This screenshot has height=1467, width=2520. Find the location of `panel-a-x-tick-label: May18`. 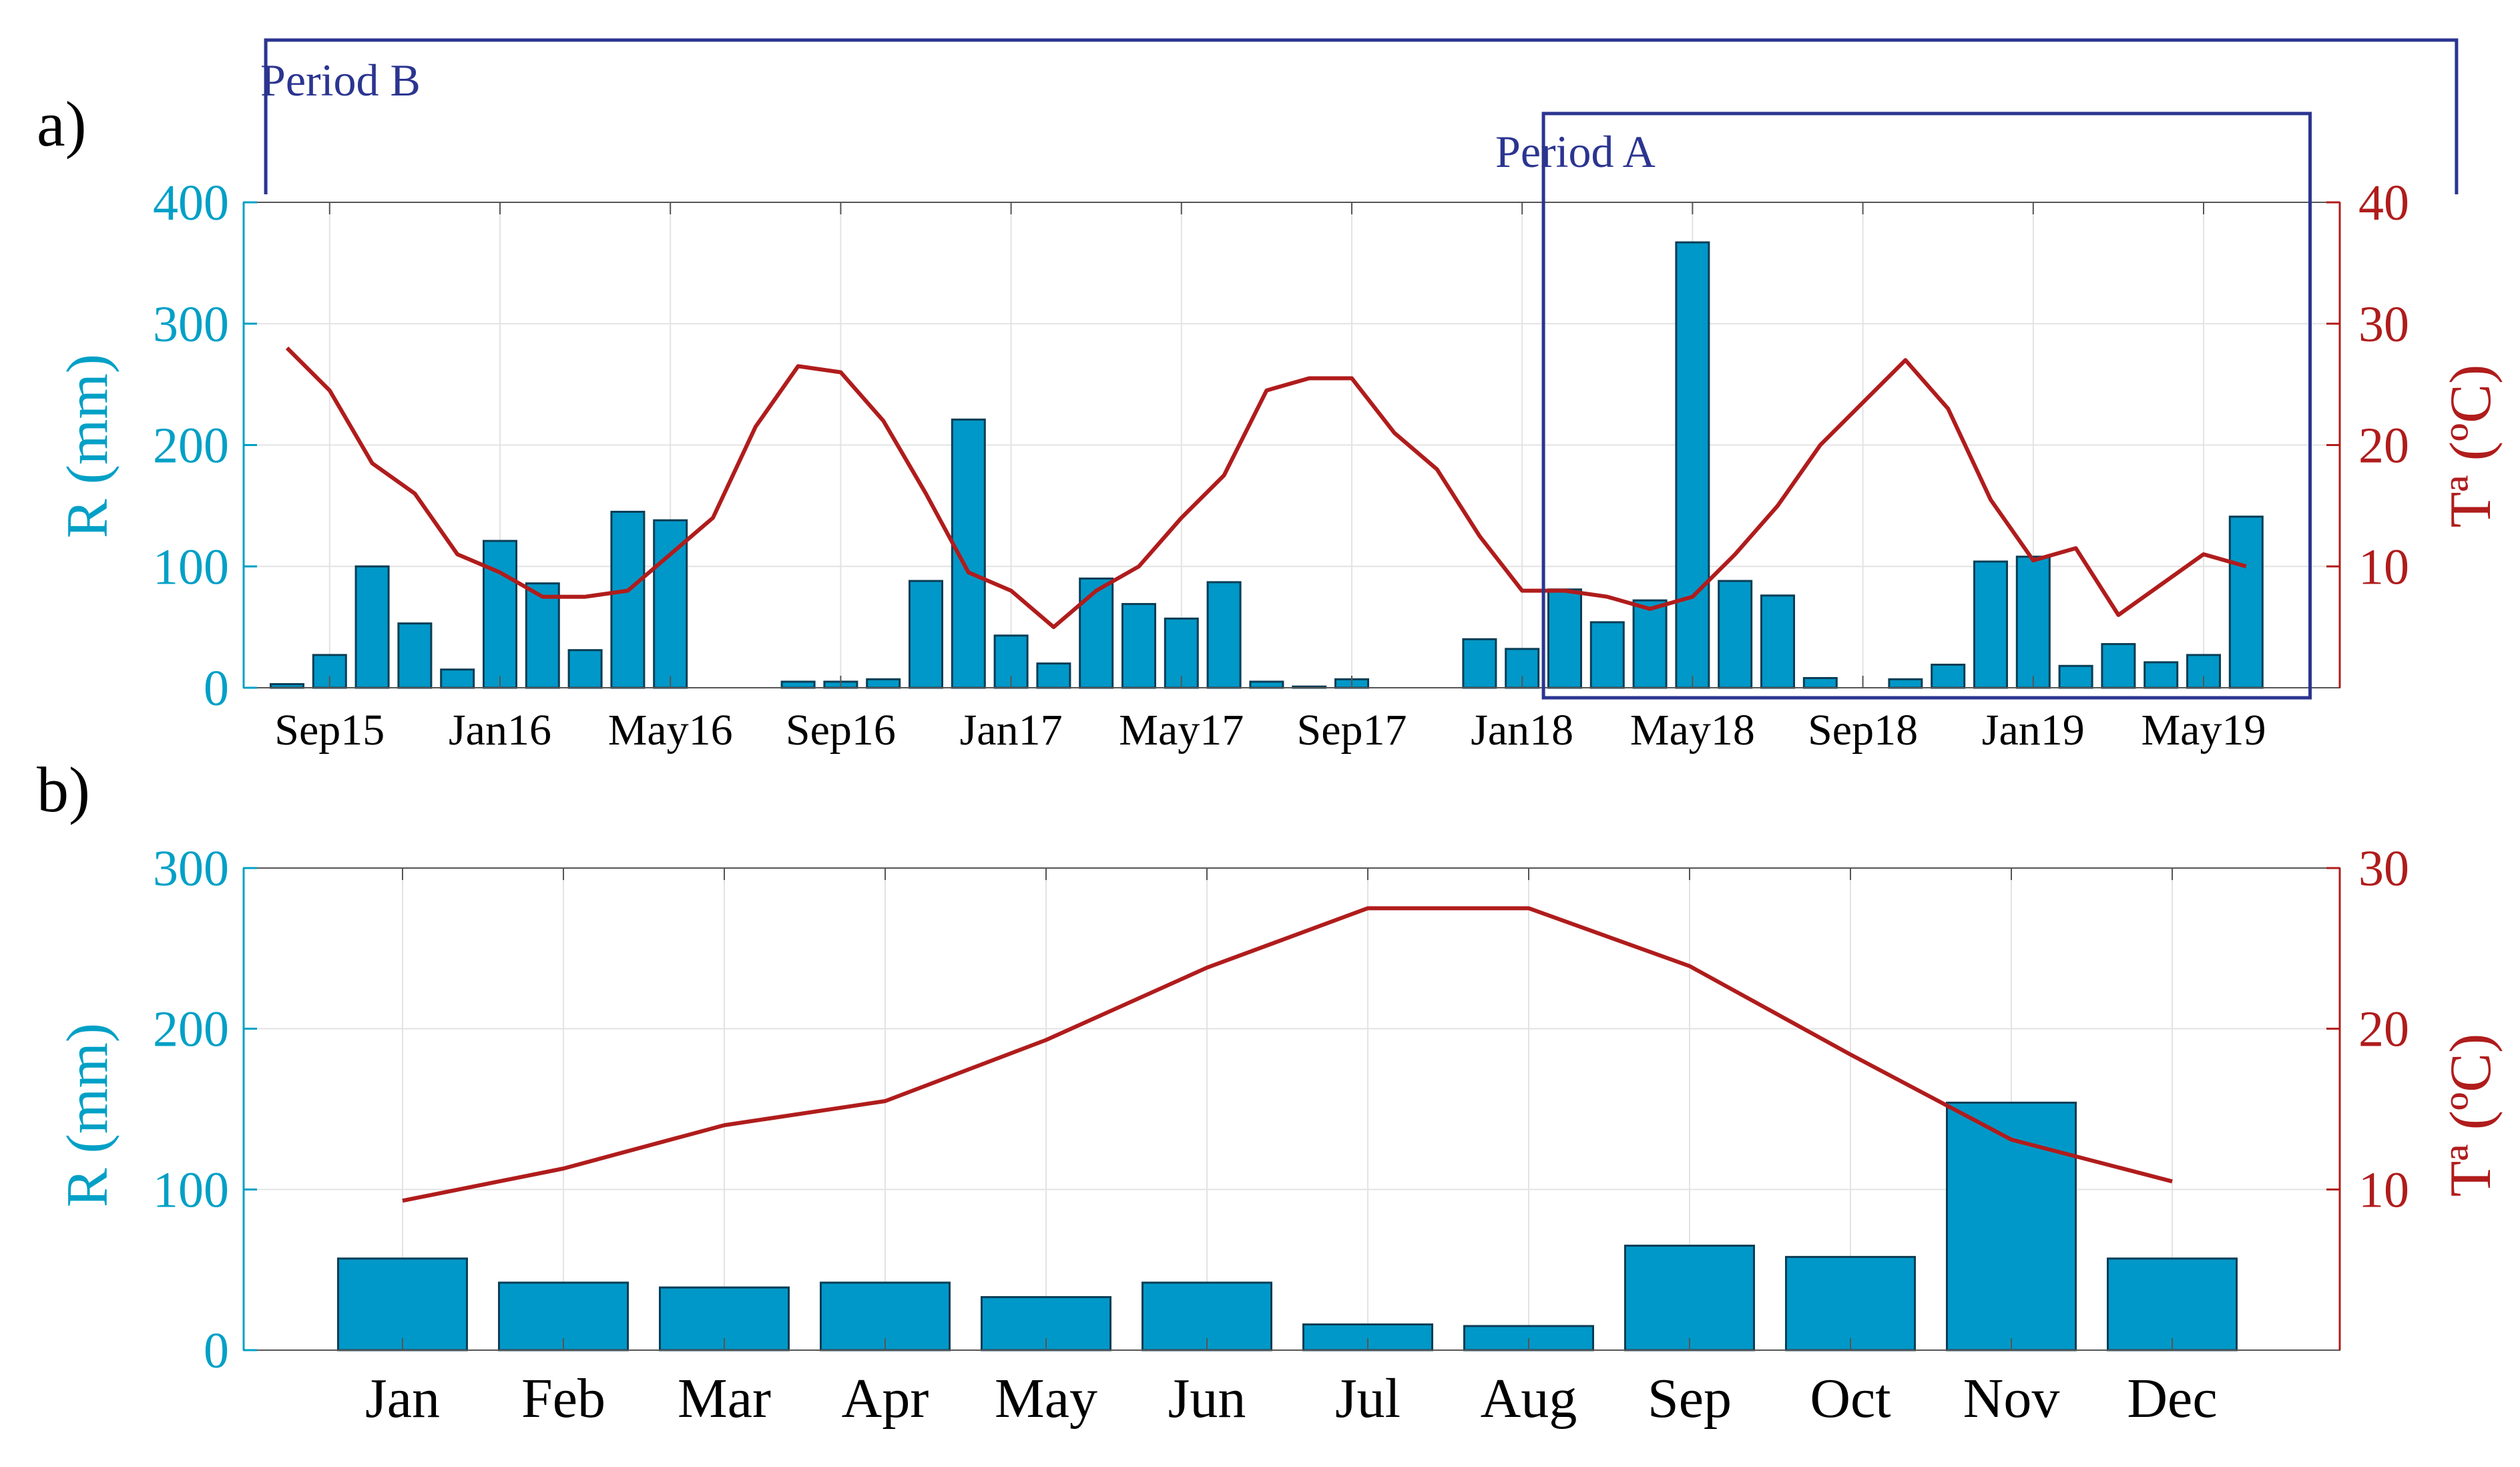

panel-a-x-tick-label: May18 is located at coordinates (1693, 730).